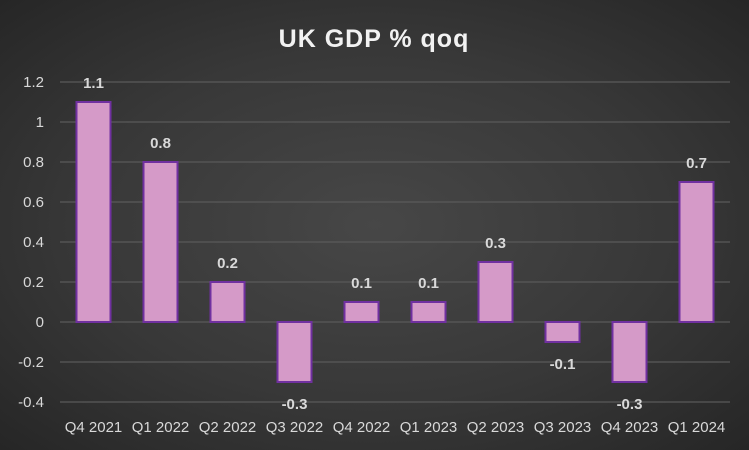 This screenshot has height=450, width=749. I want to click on x-tick-label: Q1 2022, so click(161, 427).